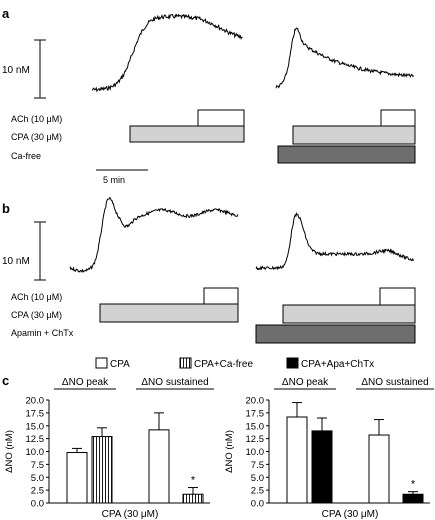  What do you see at coordinates (349, 314) in the screenshot?
I see `cpa-bar-b-right` at bounding box center [349, 314].